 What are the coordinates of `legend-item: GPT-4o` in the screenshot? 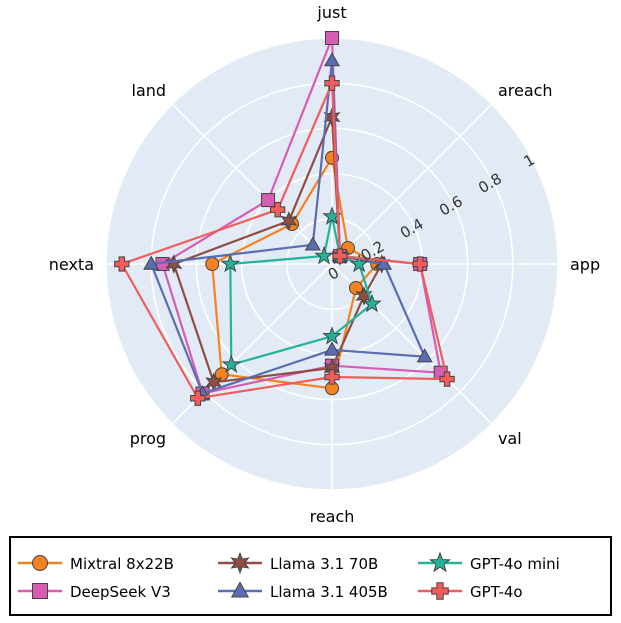 It's located at (470, 591).